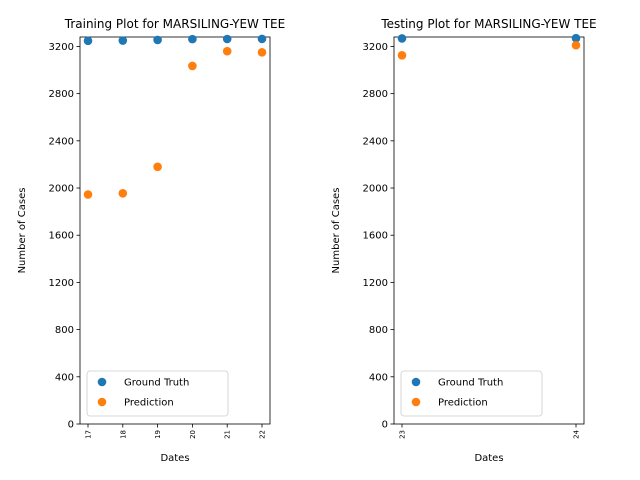  I want to click on x-tick-label: 22, so click(263, 434).